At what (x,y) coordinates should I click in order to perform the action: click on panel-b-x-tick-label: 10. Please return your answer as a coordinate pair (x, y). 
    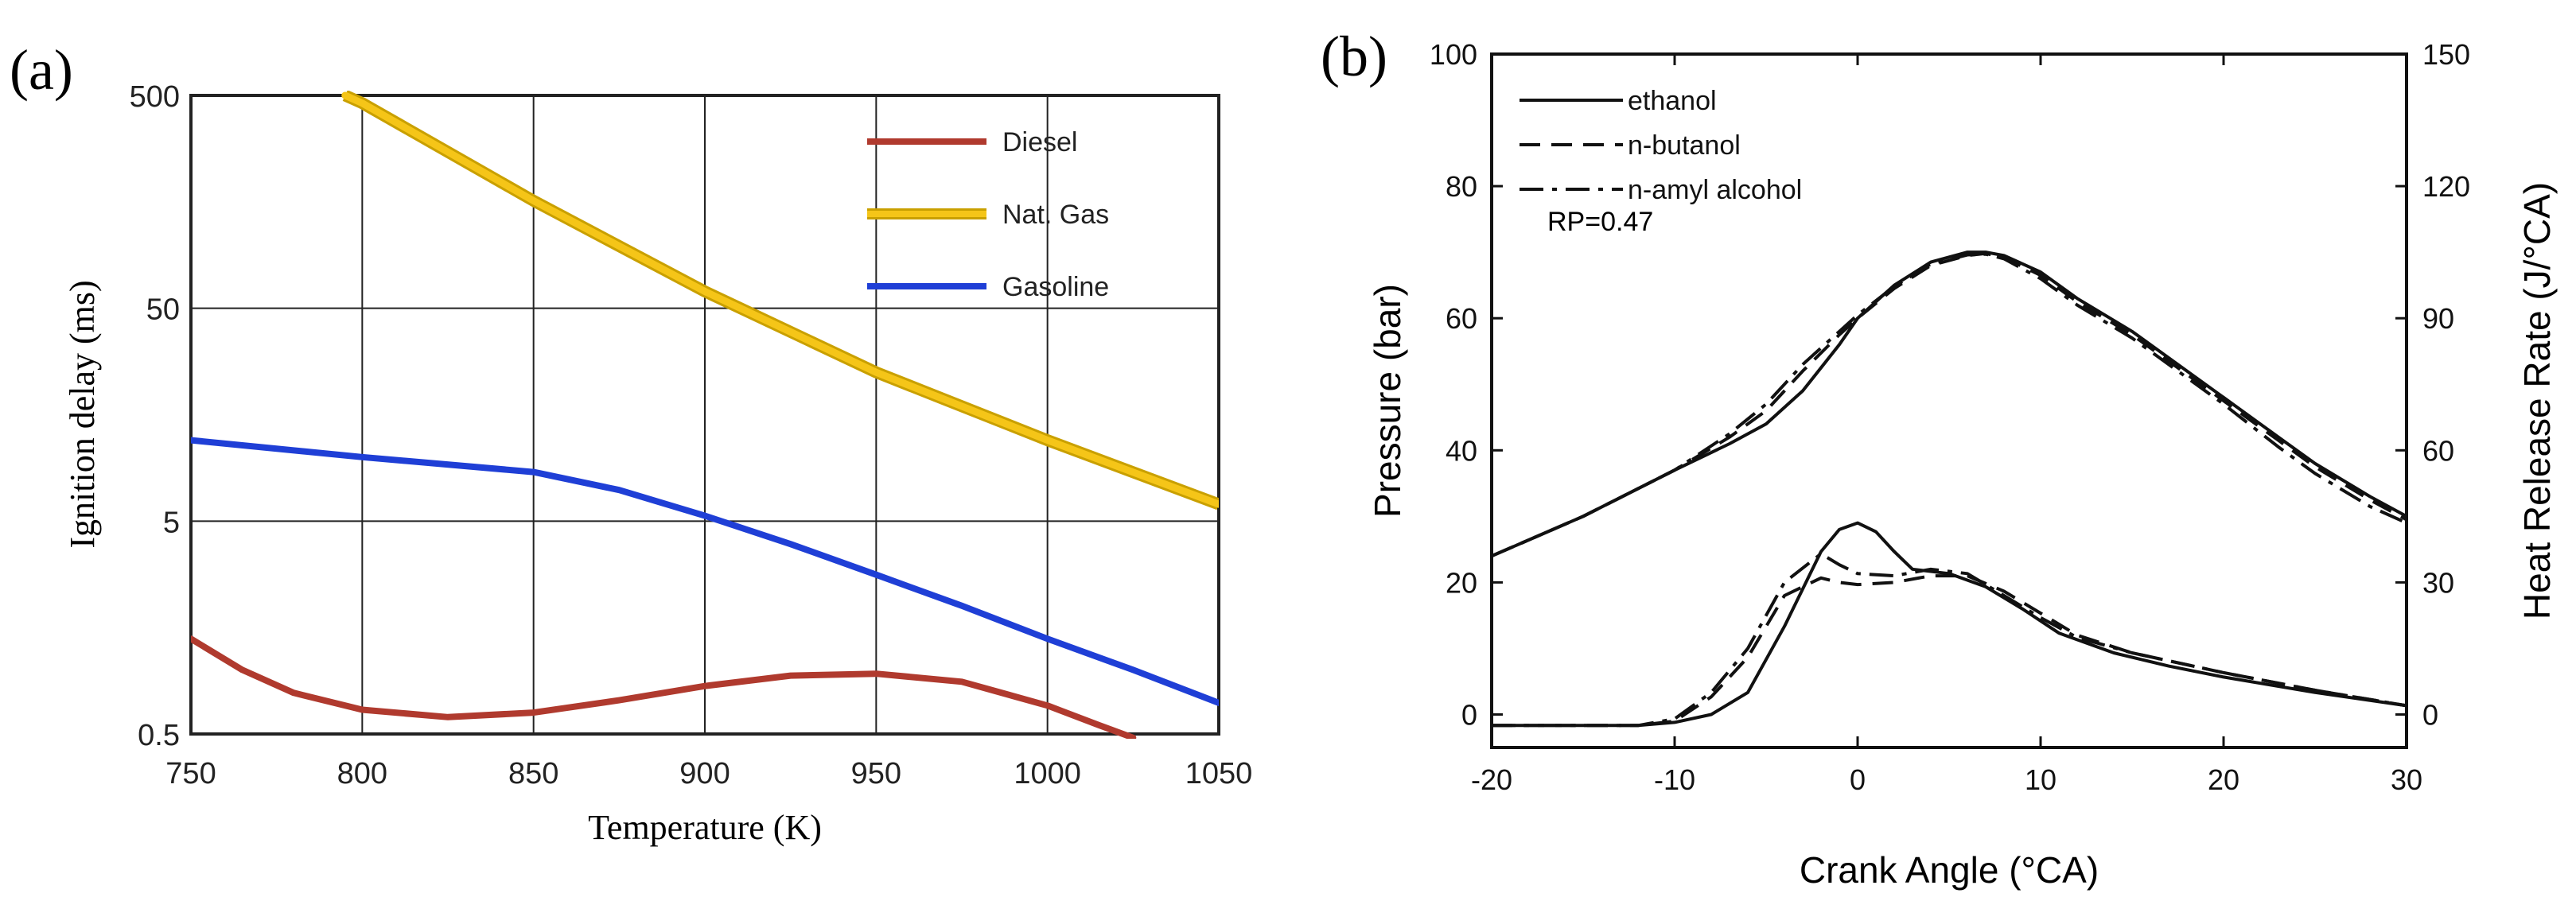
    Looking at the image, I should click on (2041, 779).